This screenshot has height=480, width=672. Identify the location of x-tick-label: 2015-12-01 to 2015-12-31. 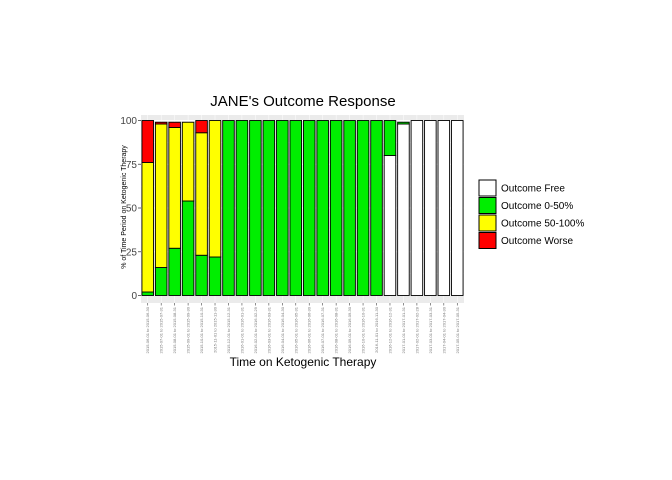
(228, 329).